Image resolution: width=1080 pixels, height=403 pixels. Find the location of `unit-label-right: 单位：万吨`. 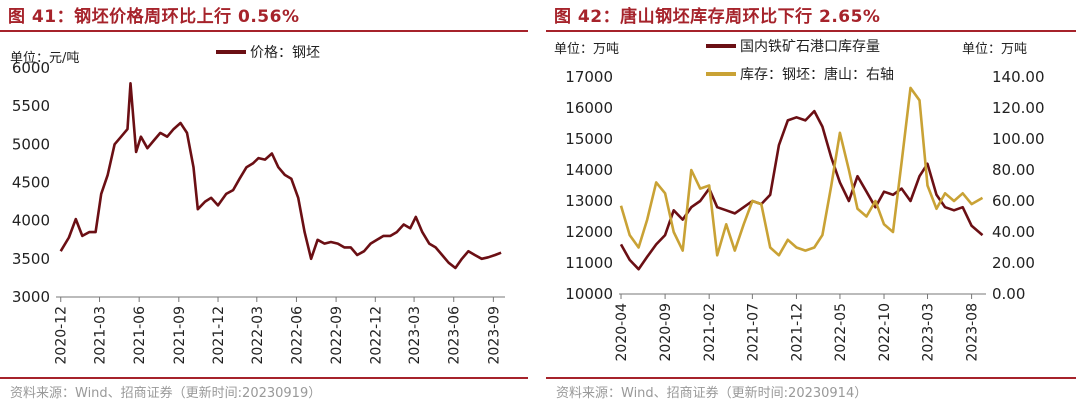

unit-label-right: 单位：万吨 is located at coordinates (994, 49).